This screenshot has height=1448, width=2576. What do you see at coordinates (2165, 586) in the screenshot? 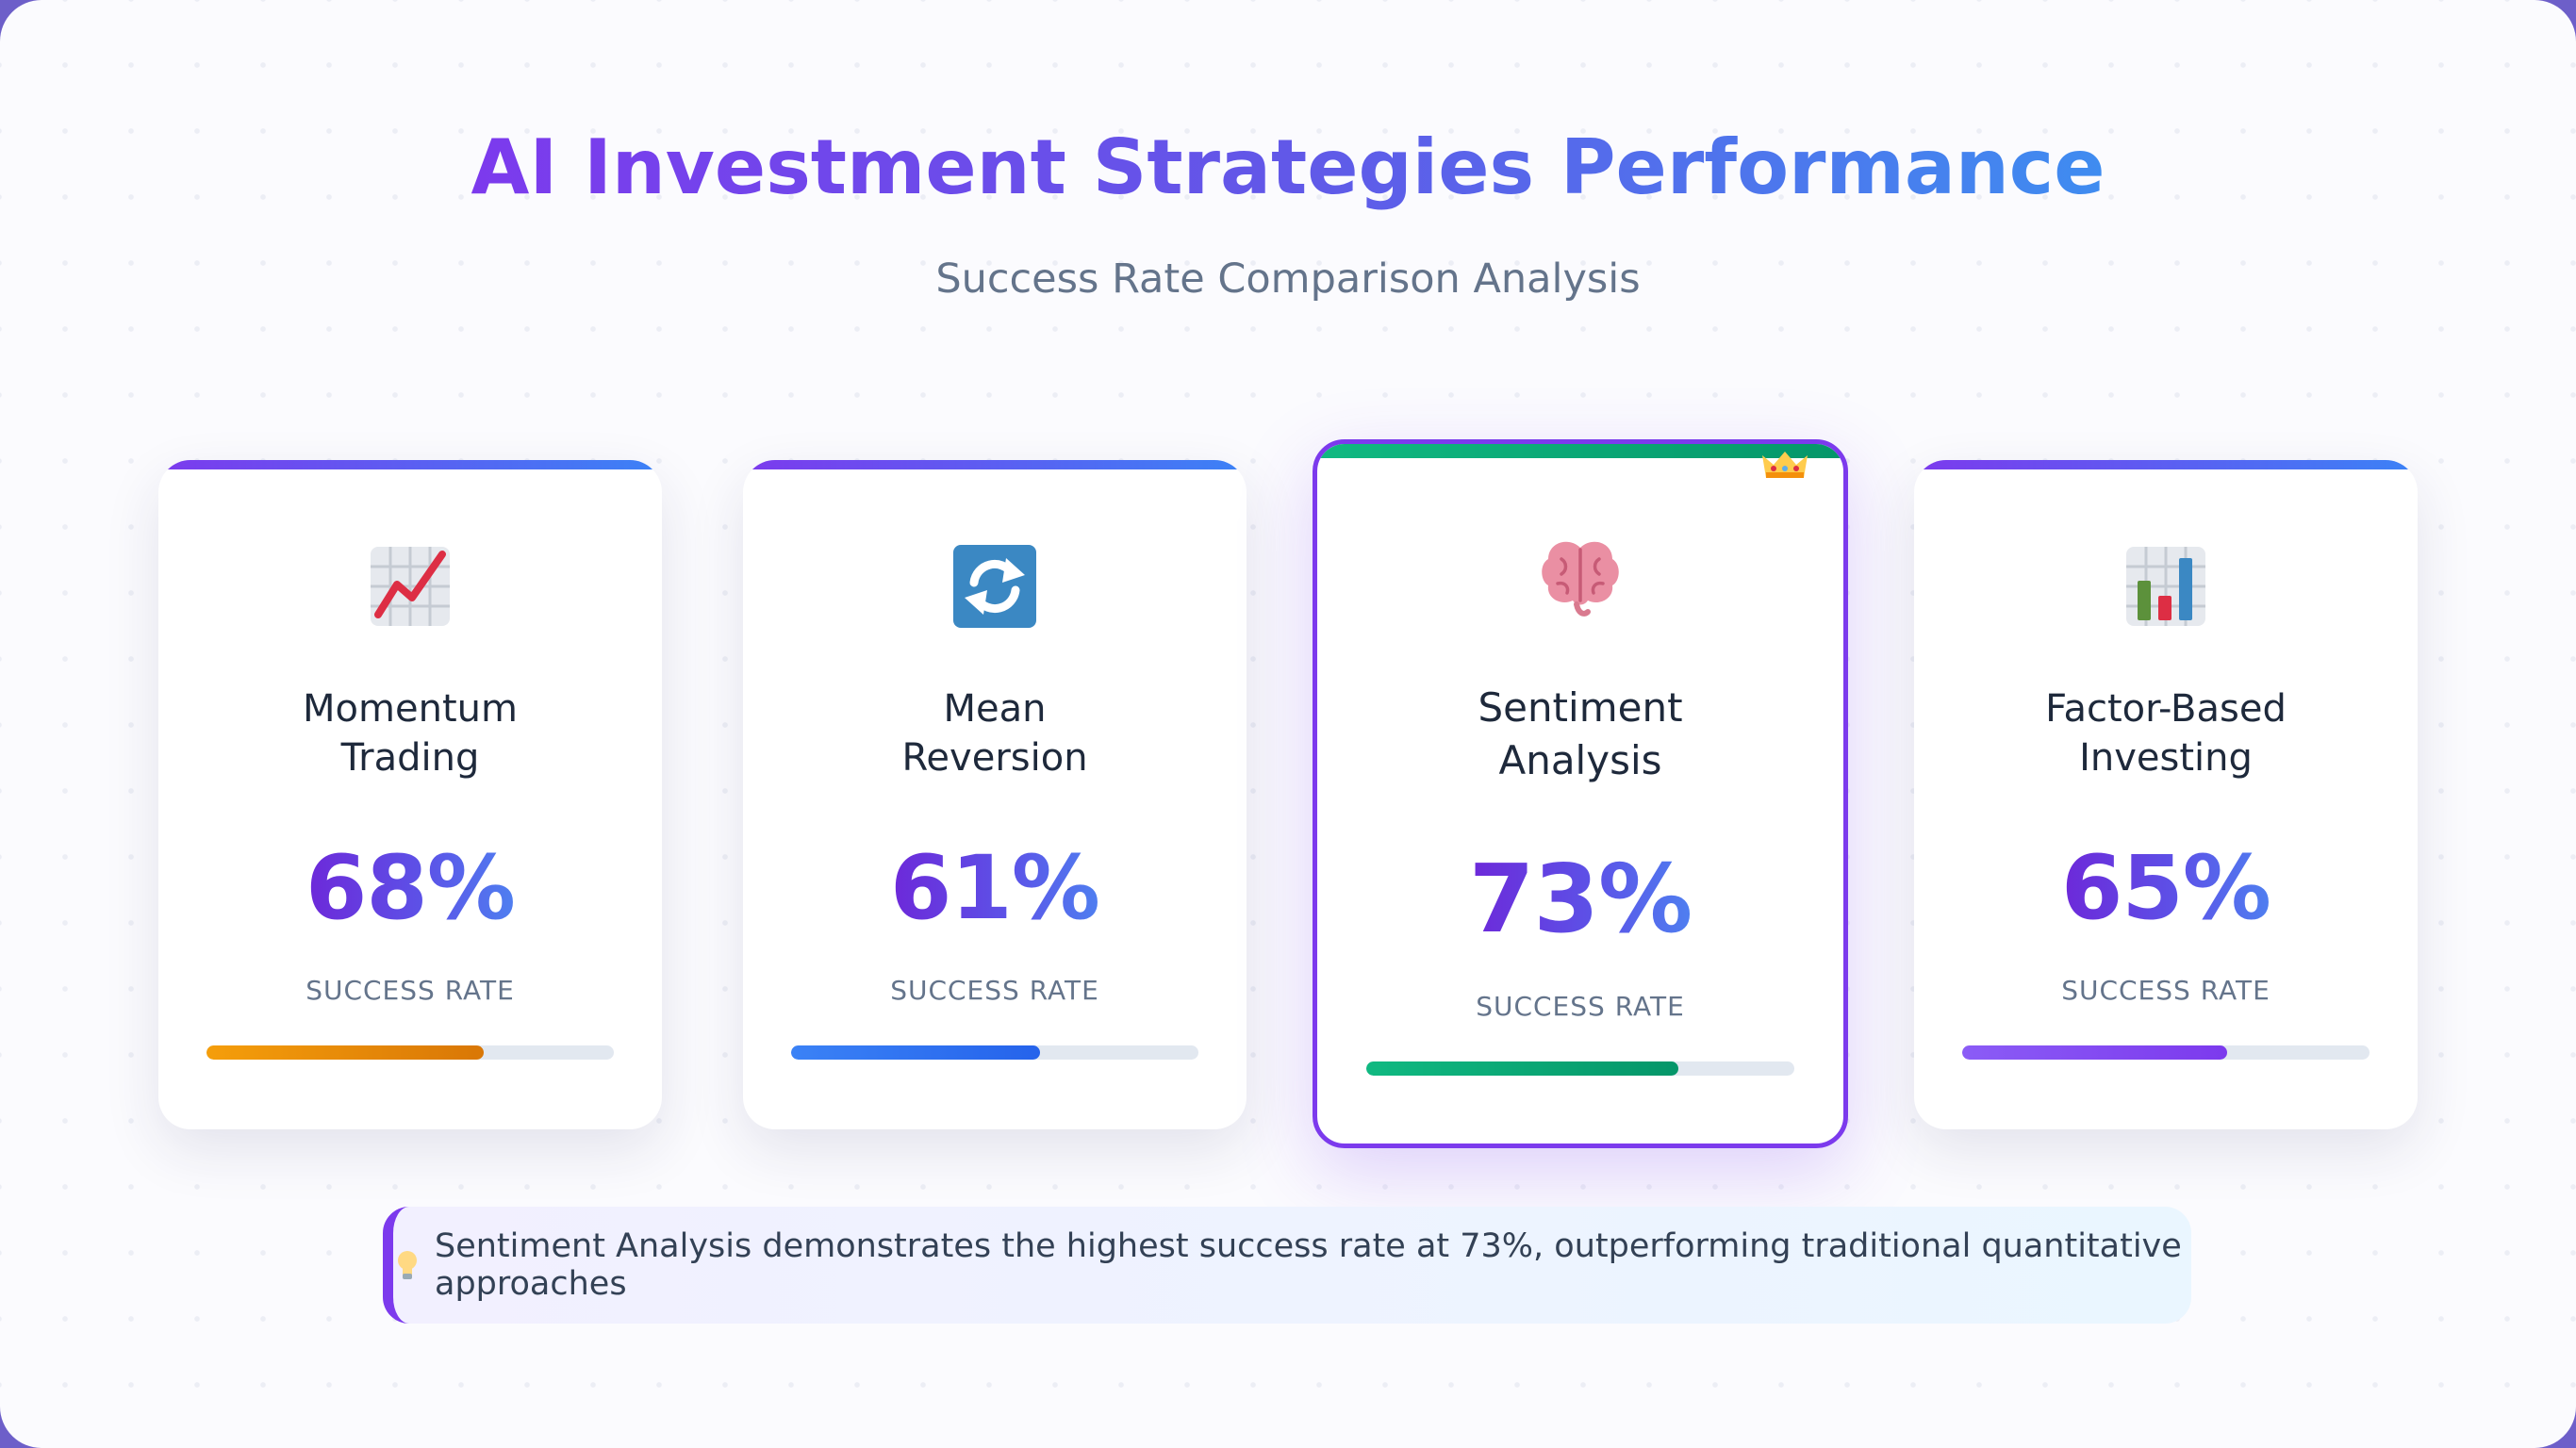
I see `bar-chart-icon` at bounding box center [2165, 586].